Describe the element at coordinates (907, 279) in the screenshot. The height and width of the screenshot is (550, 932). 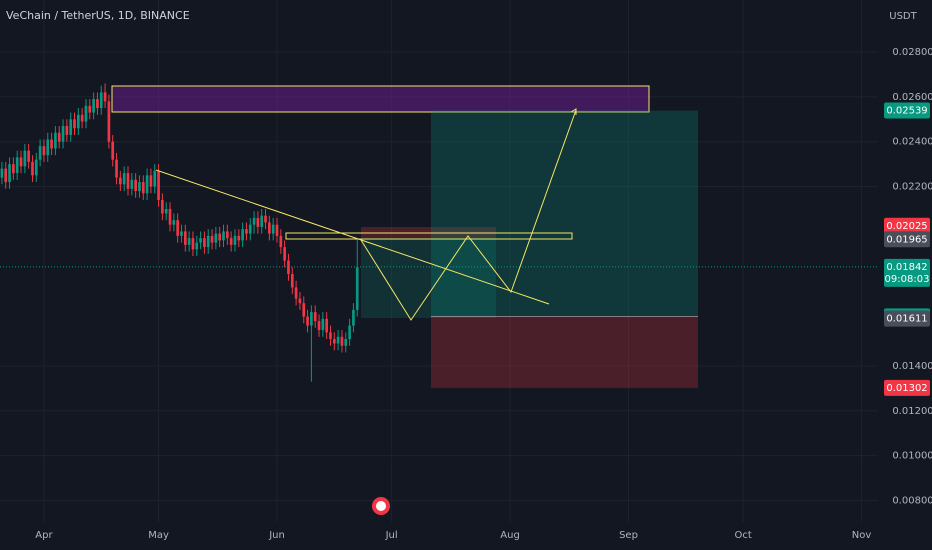
I see `price-countdown: 09:08:03` at that location.